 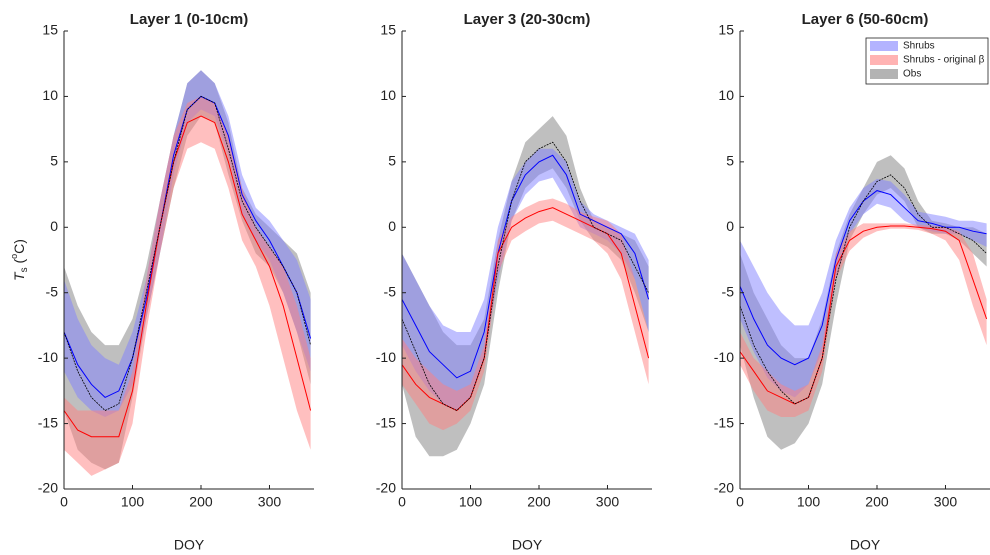 What do you see at coordinates (527, 19) in the screenshot?
I see `panel-title: Layer 3 (20-30cm)` at bounding box center [527, 19].